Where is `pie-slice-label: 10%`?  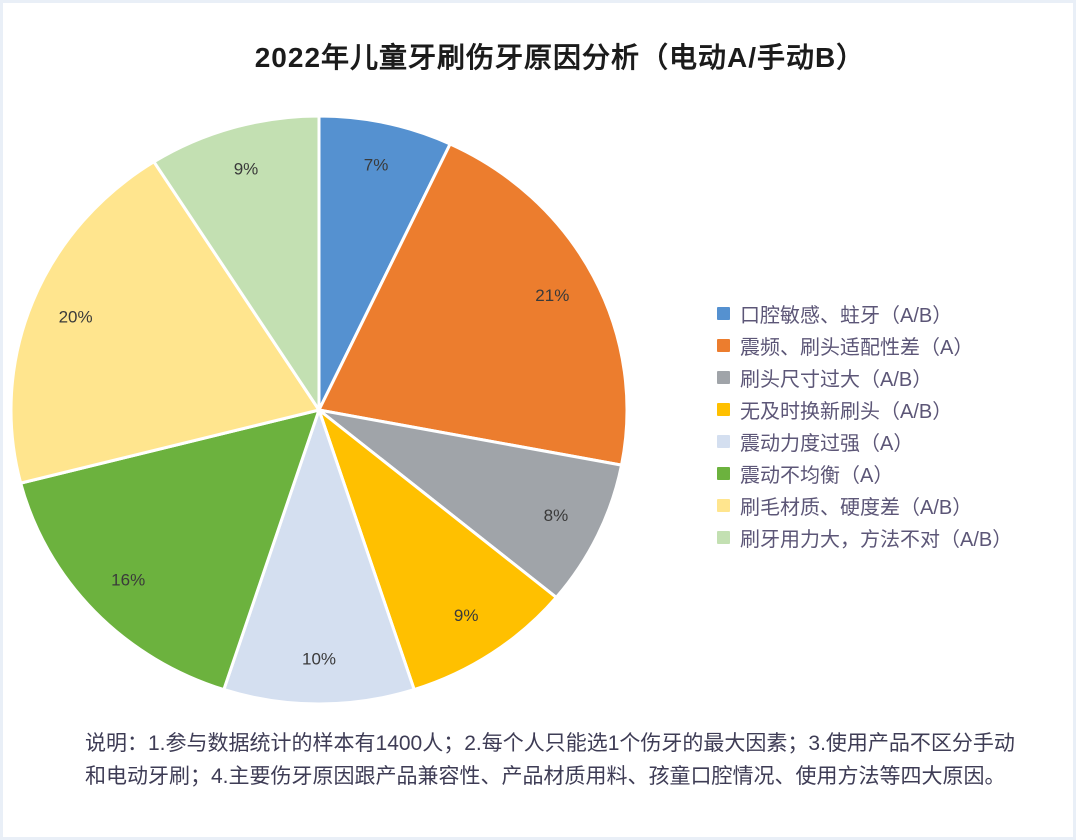
pie-slice-label: 10% is located at coordinates (319, 658).